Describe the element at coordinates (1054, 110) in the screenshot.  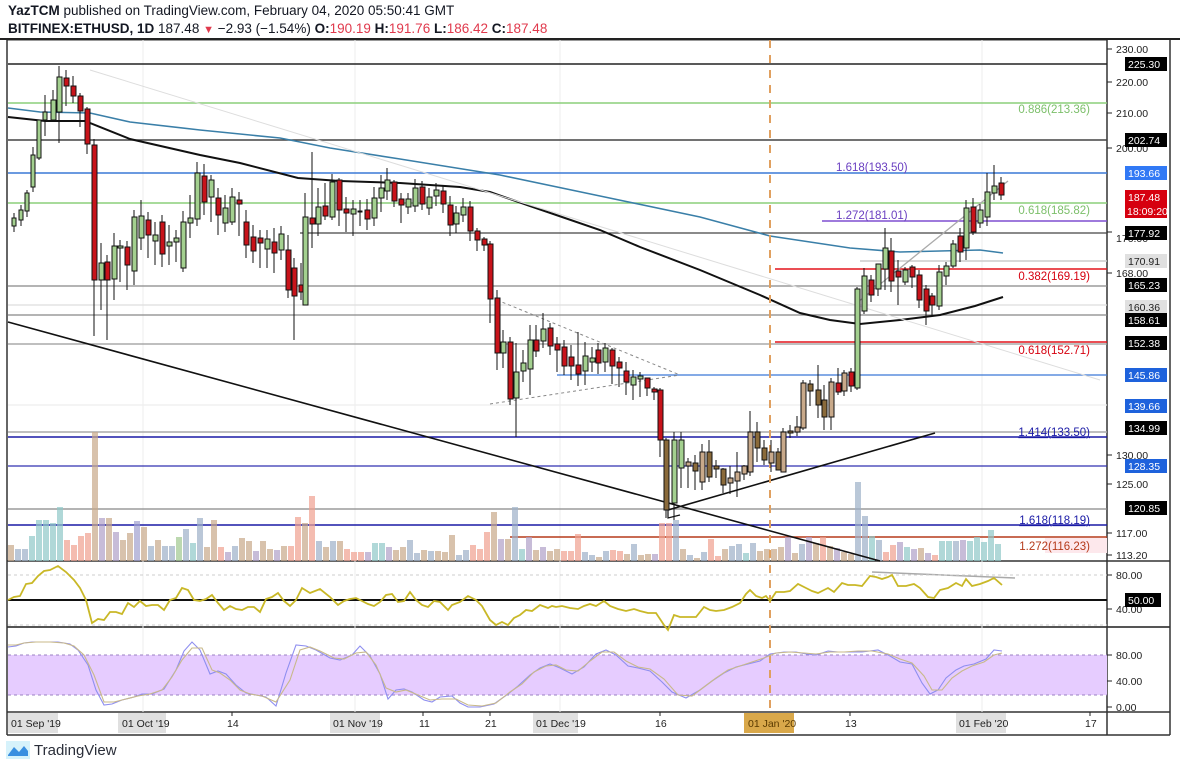
I see `fib-label-0886: 0.886(213.36)` at that location.